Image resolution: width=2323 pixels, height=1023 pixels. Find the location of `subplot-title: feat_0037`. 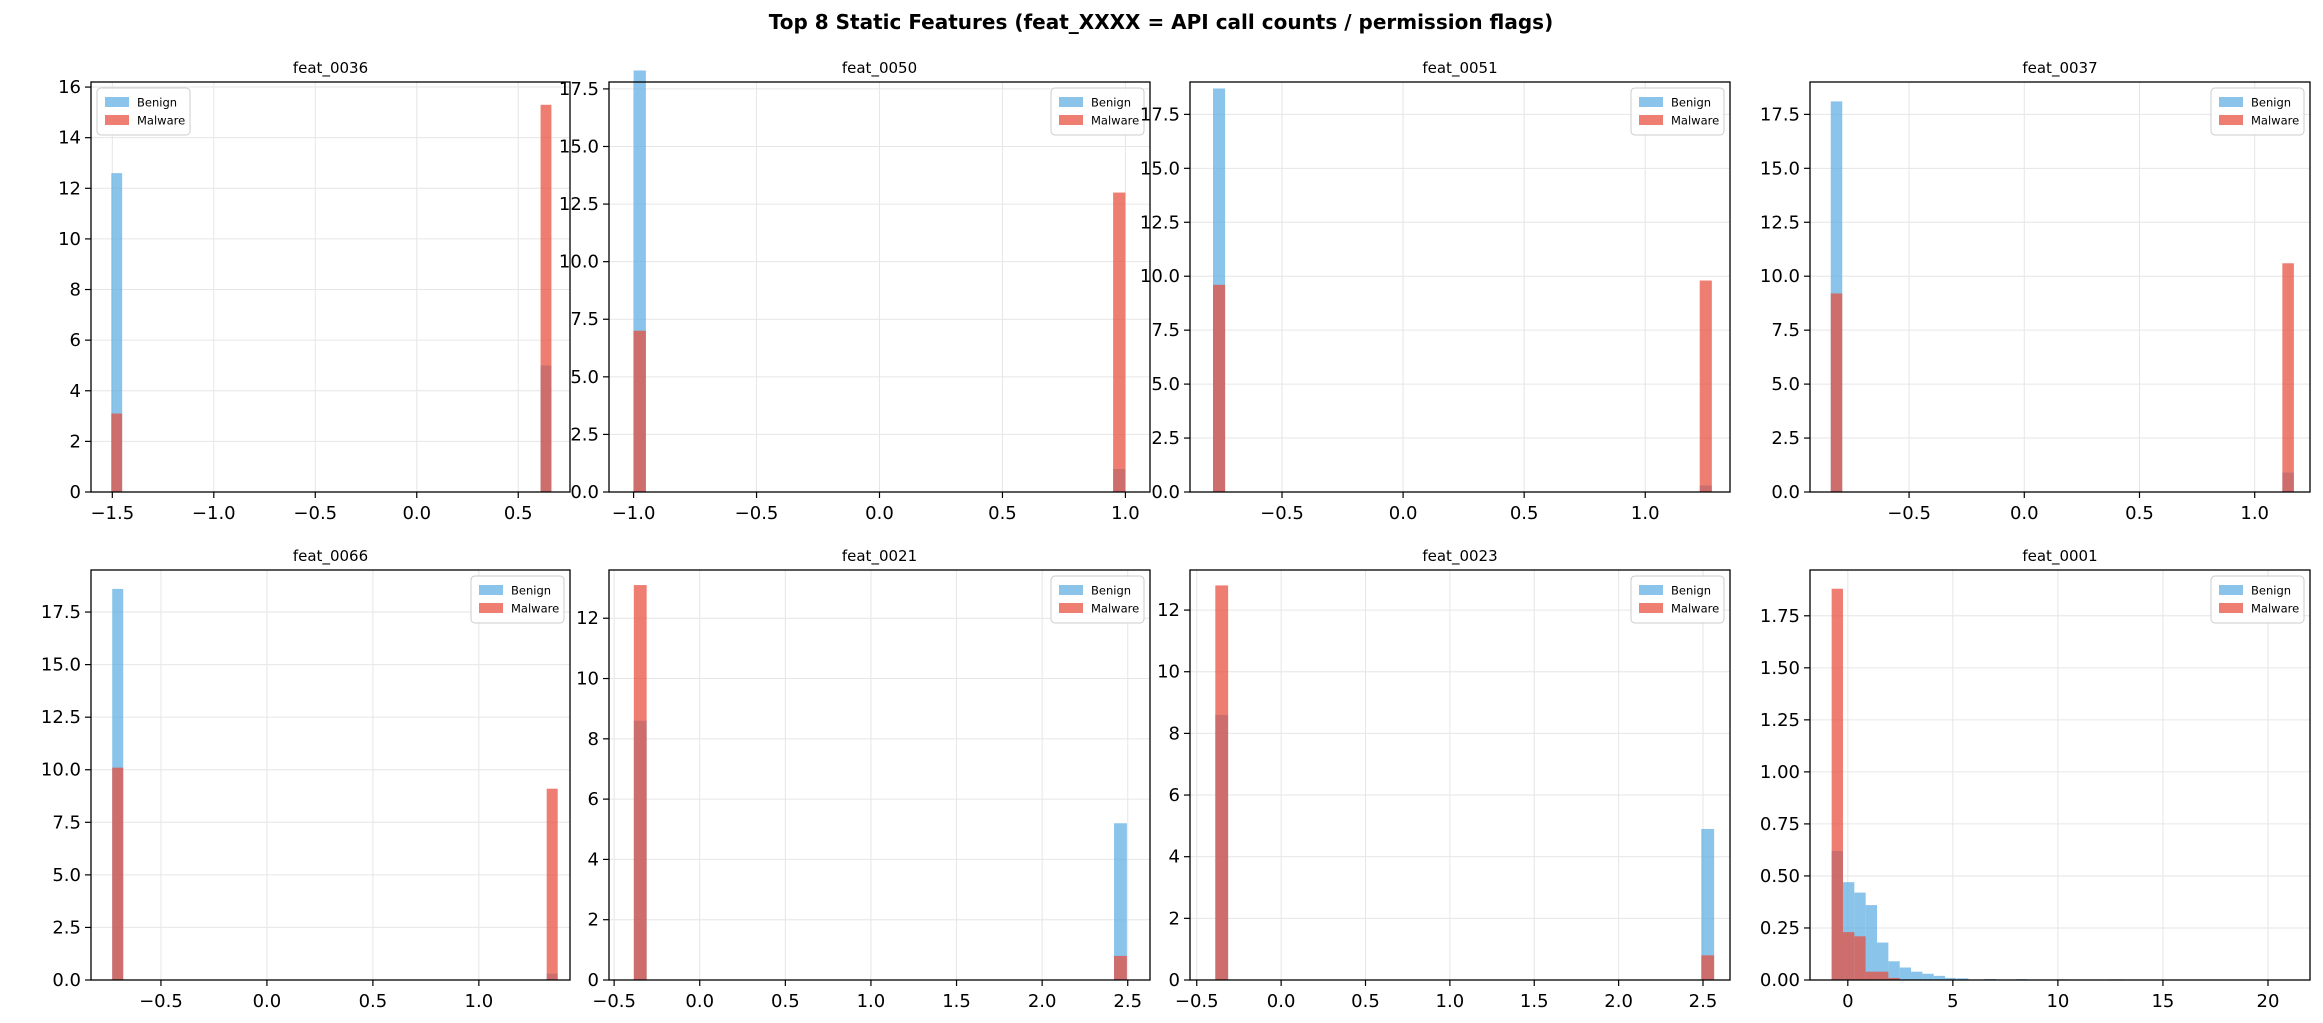

subplot-title: feat_0037 is located at coordinates (2059, 68).